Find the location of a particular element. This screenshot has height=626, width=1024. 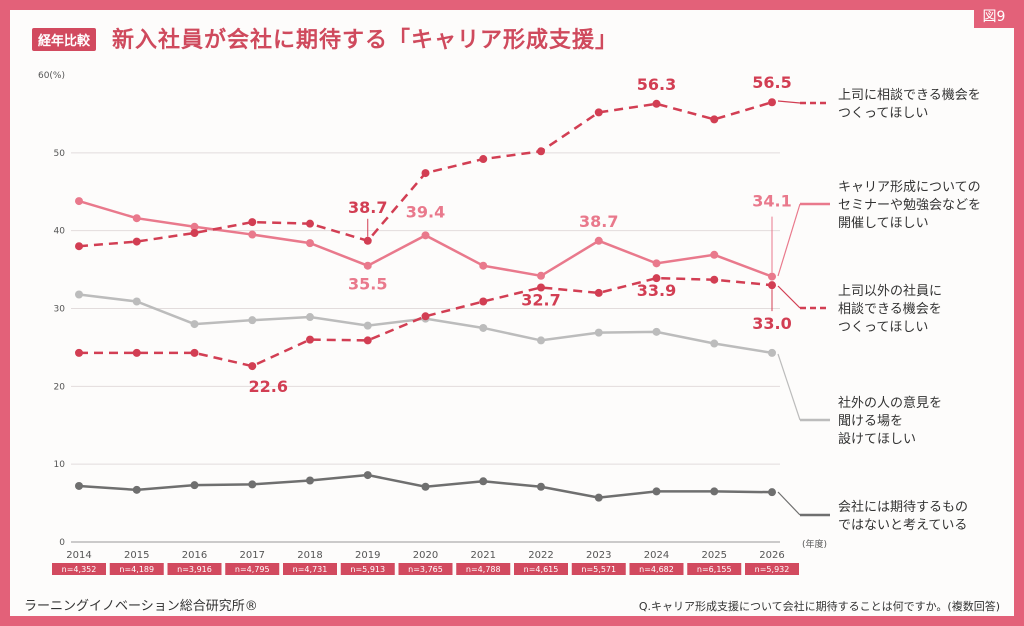

legend-label: 開催してほしい is located at coordinates (883, 223).